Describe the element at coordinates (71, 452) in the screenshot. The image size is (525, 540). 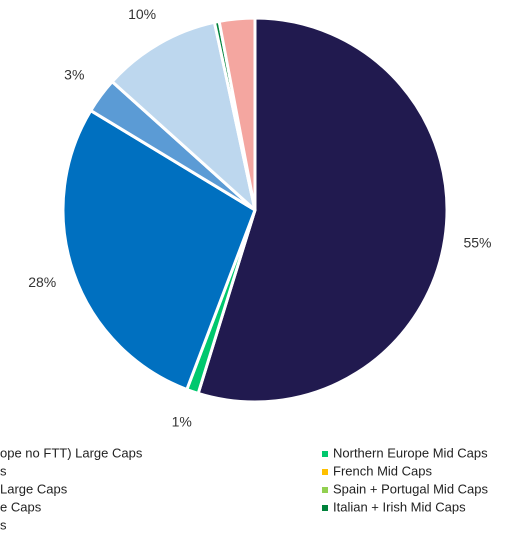
I see `legend-label: ope no FTT) Large Caps` at that location.